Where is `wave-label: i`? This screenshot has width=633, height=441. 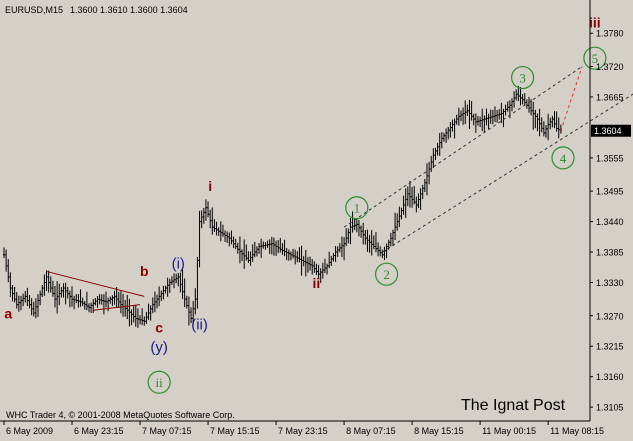
wave-label: i is located at coordinates (210, 186).